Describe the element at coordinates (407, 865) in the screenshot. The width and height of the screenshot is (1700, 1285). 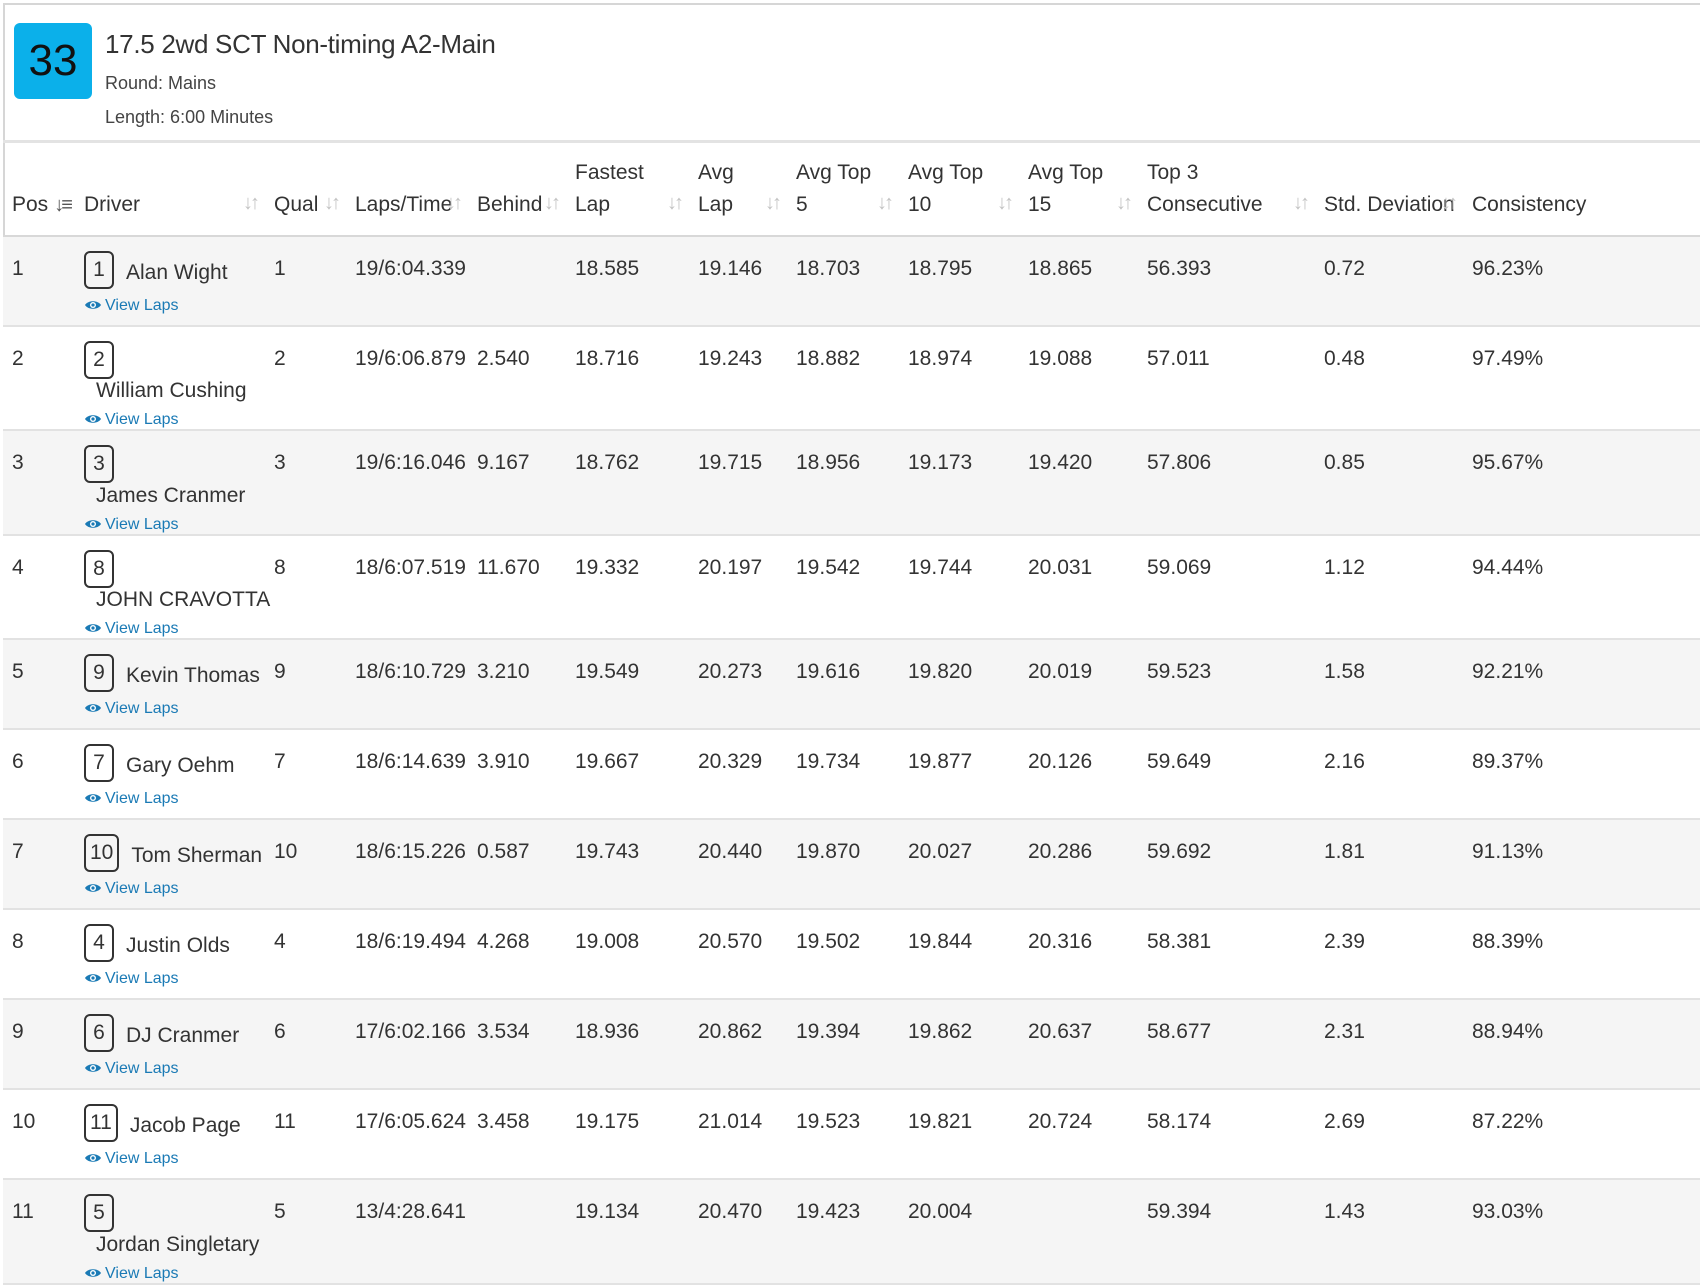
I see `laps-time-cell: 18/6:15.226` at that location.